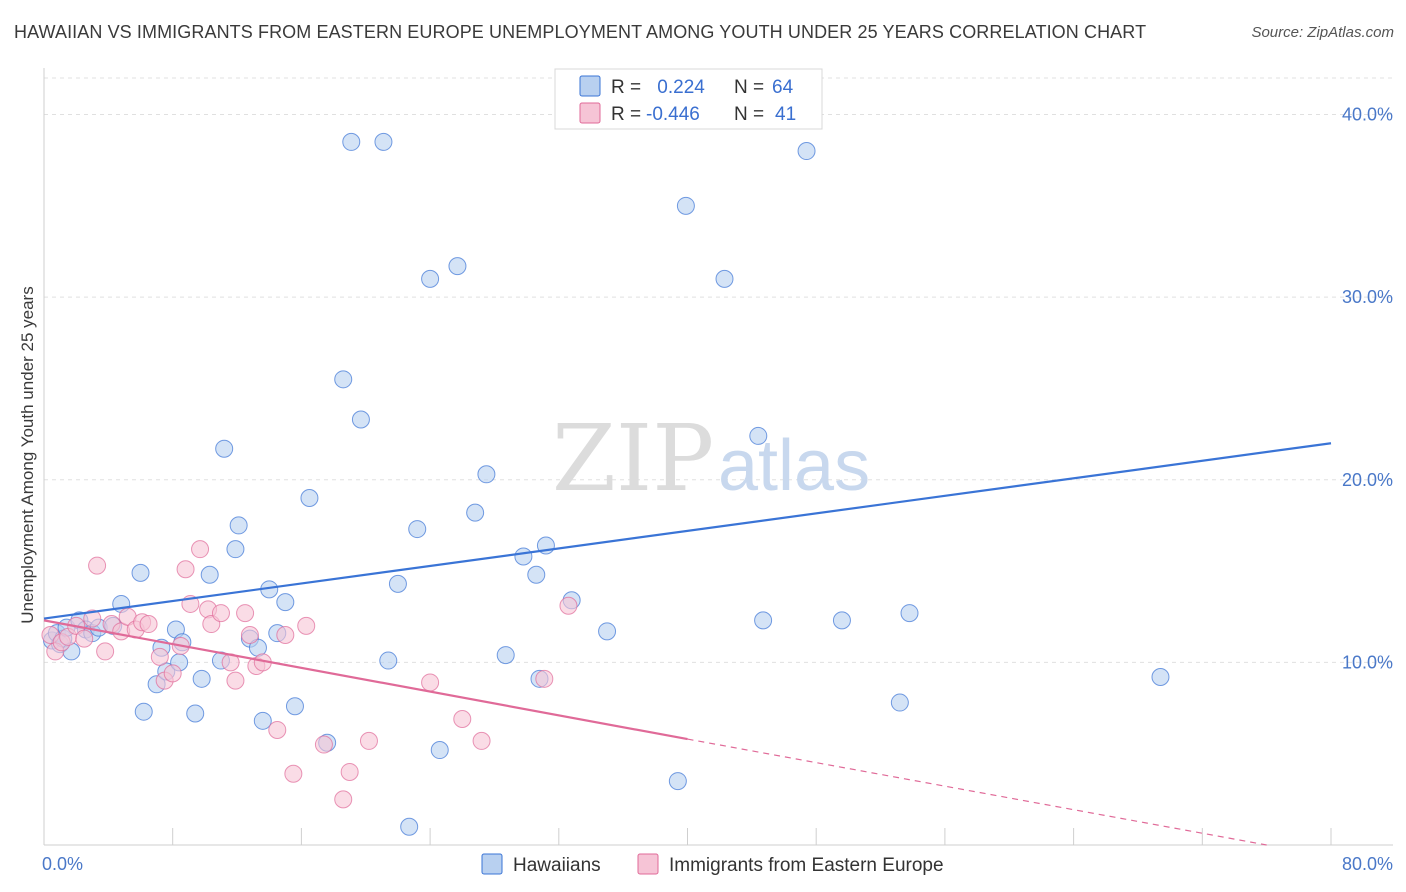 The image size is (1406, 892). Describe the element at coordinates (633, 458) in the screenshot. I see `watermark-zip: ZIP` at that location.